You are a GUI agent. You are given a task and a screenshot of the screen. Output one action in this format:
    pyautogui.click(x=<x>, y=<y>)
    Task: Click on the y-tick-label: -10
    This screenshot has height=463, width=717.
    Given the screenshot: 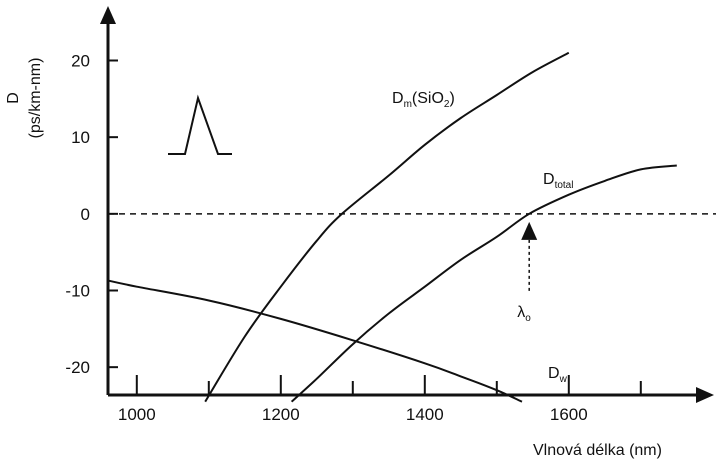 What is the action you would take?
    pyautogui.click(x=77, y=291)
    